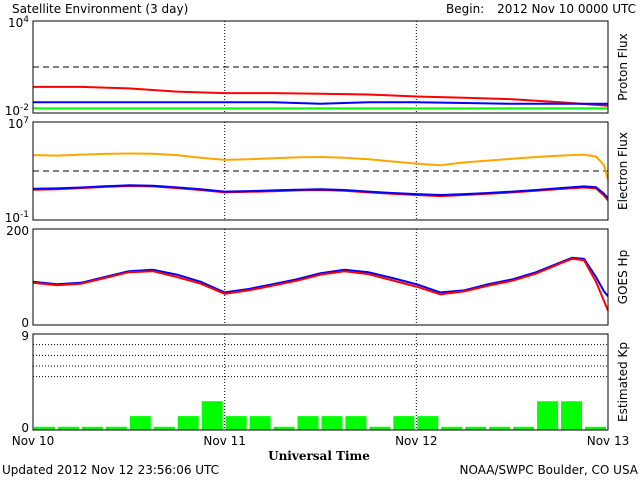  Describe the element at coordinates (33, 441) in the screenshot. I see `x-tick-label: Nov 10` at that location.